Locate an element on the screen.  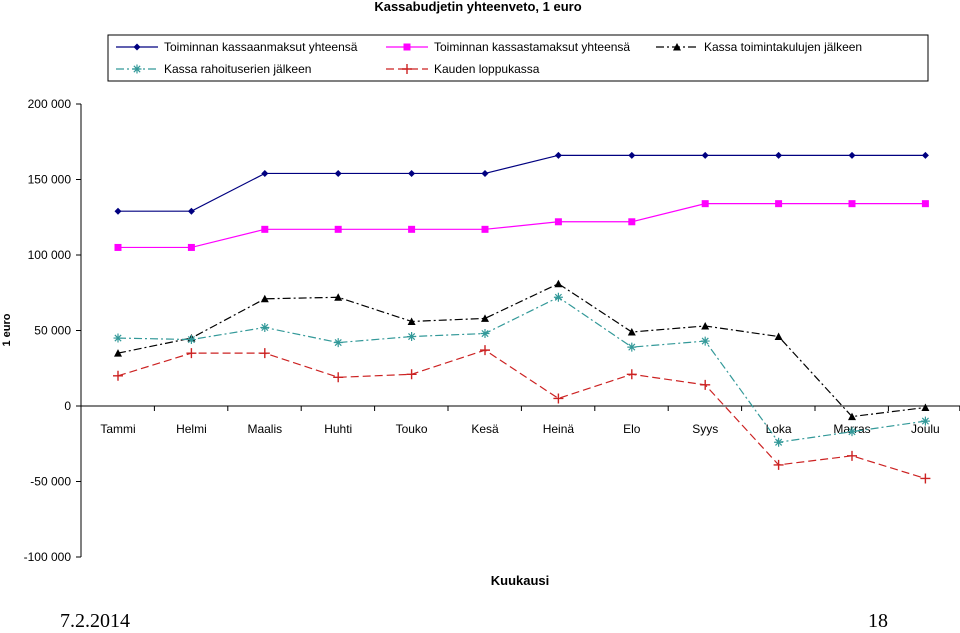
x-tick-label: Maalis is located at coordinates (264, 429).